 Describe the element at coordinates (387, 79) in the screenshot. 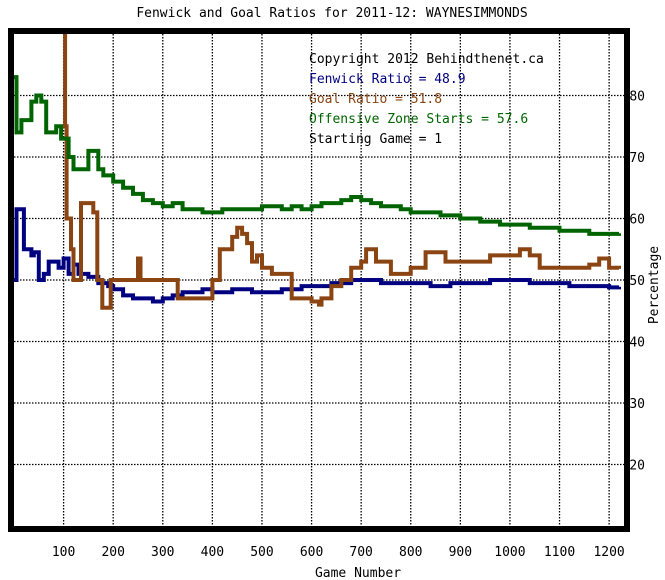

I see `annotation-line: Fenwick Ratio = 48.9` at that location.